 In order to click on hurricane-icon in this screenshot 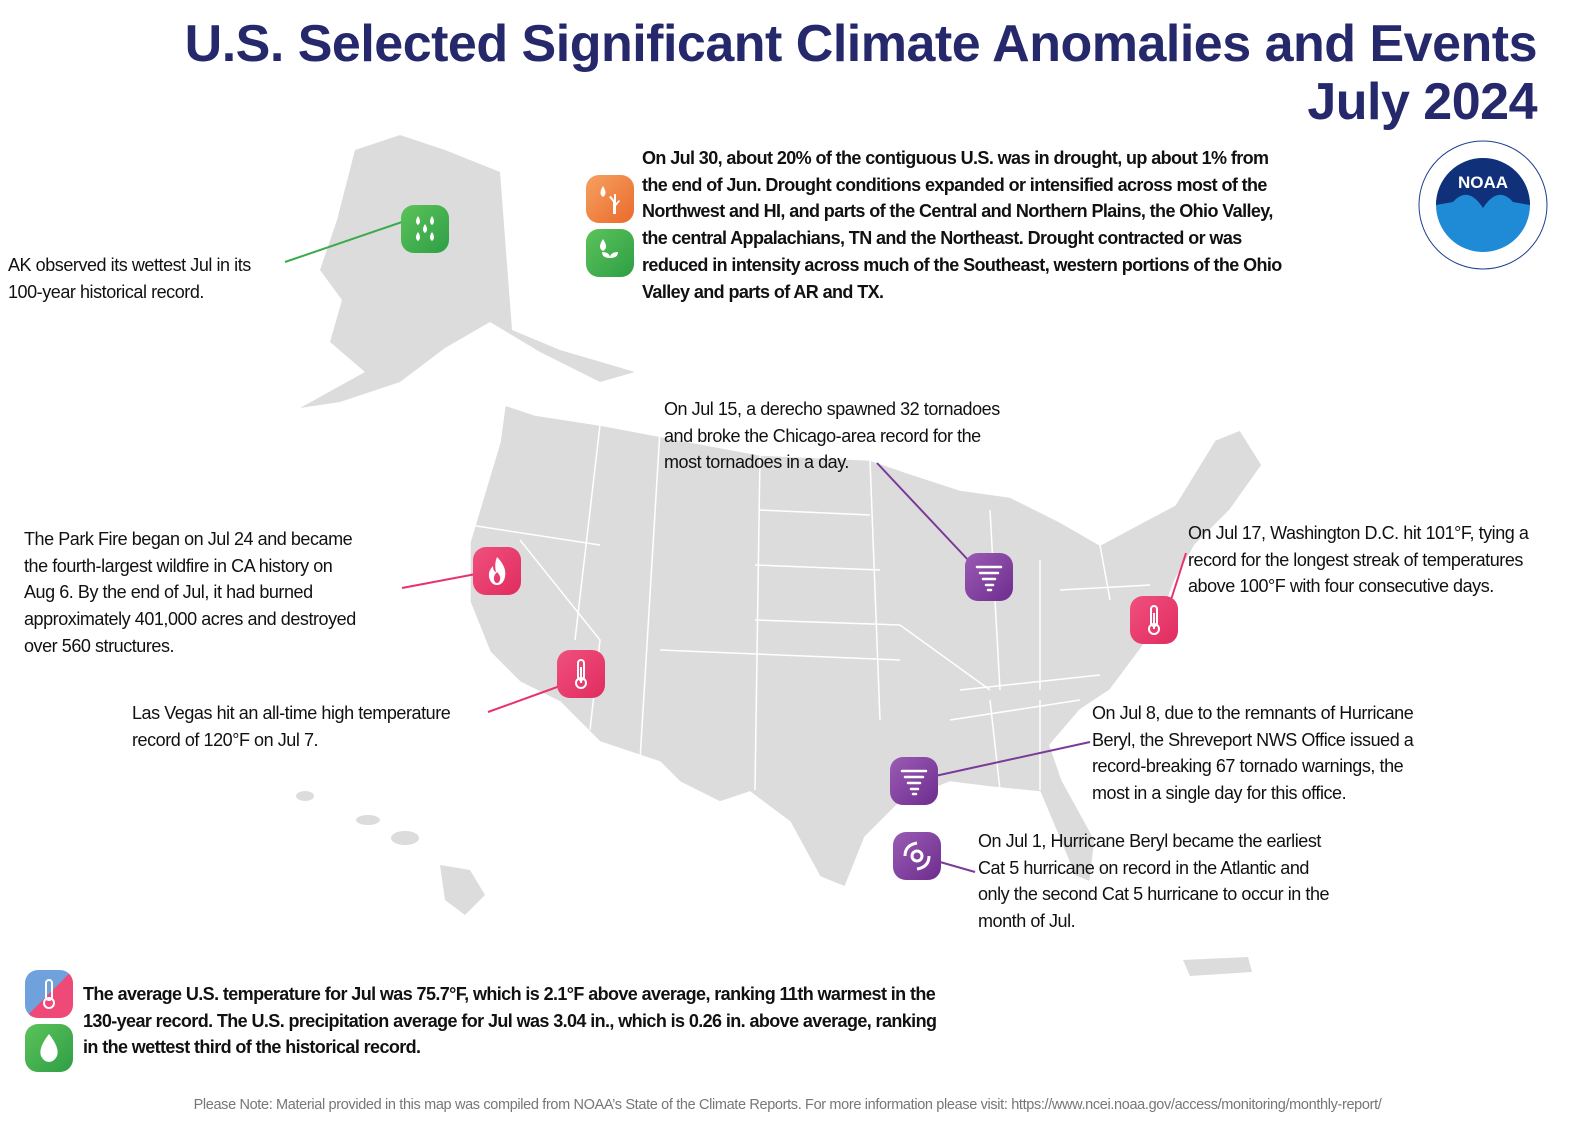, I will do `click(917, 856)`.